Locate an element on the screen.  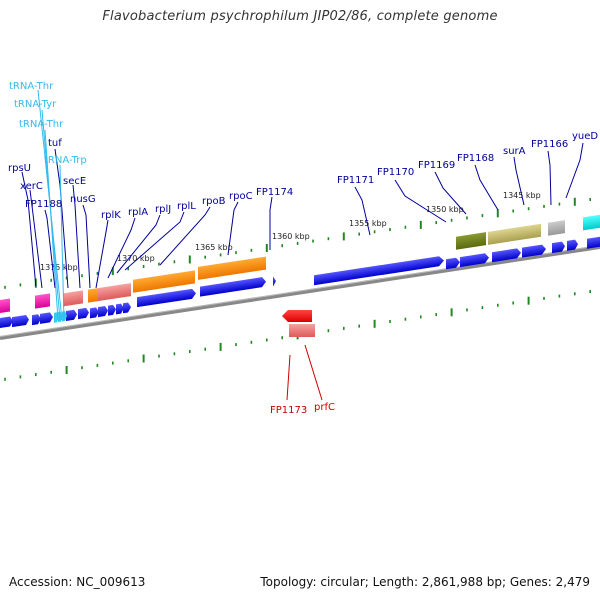
gene-label-secE: secE is located at coordinates (74, 181).